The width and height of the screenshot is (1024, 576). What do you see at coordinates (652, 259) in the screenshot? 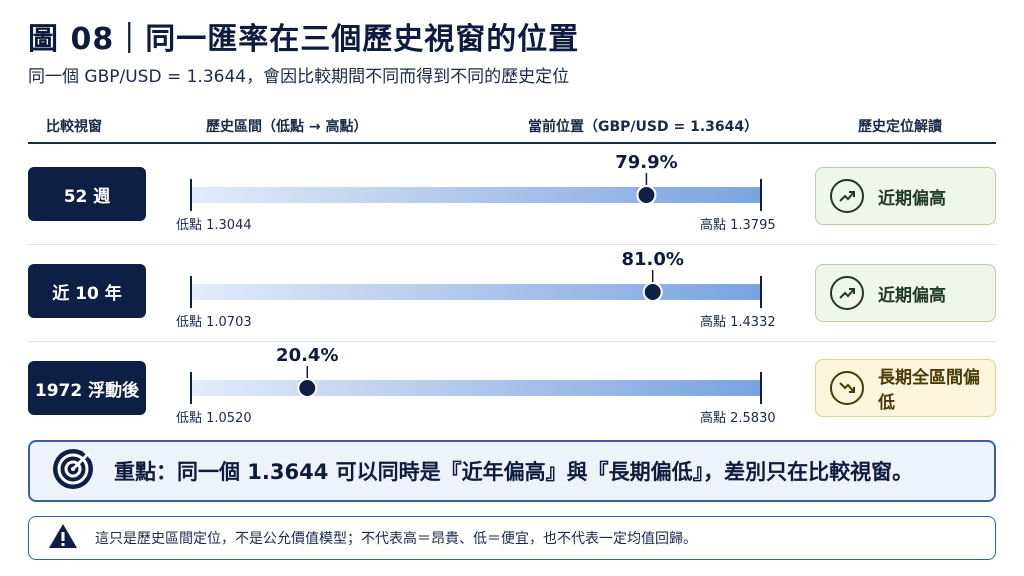
I see `position-percent-label: 81.0%` at bounding box center [652, 259].